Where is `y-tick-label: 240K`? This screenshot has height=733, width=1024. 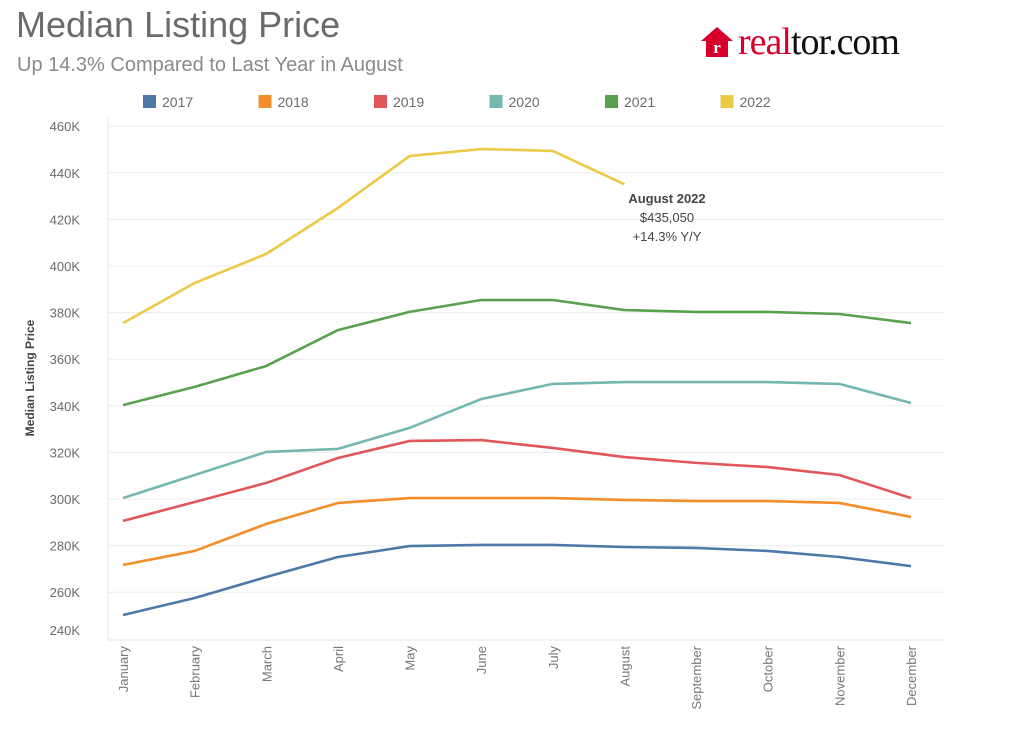
y-tick-label: 240K is located at coordinates (65, 630).